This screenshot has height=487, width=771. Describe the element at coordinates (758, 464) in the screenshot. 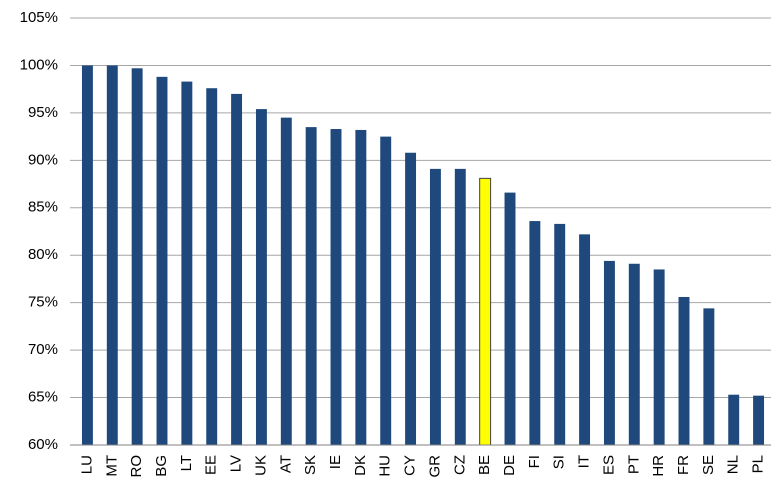

I see `x-tick-label: PL` at that location.